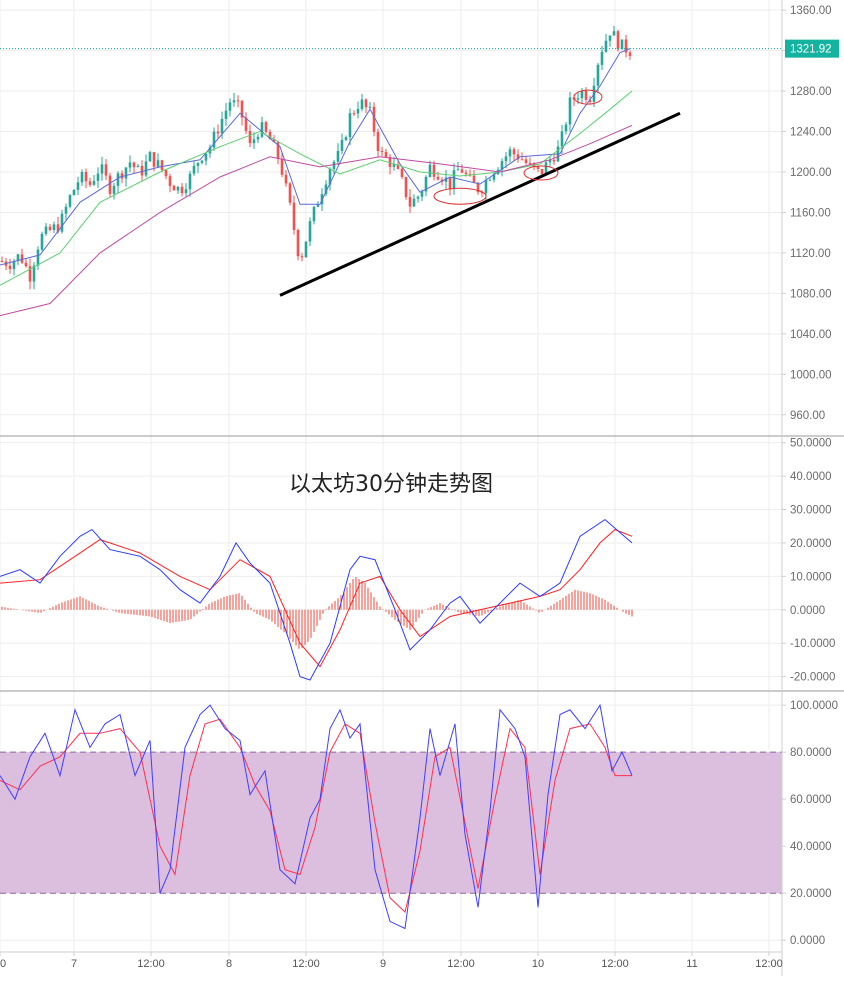 This screenshot has width=844, height=981. I want to click on y-tick-label: 1160.00, so click(810, 213).